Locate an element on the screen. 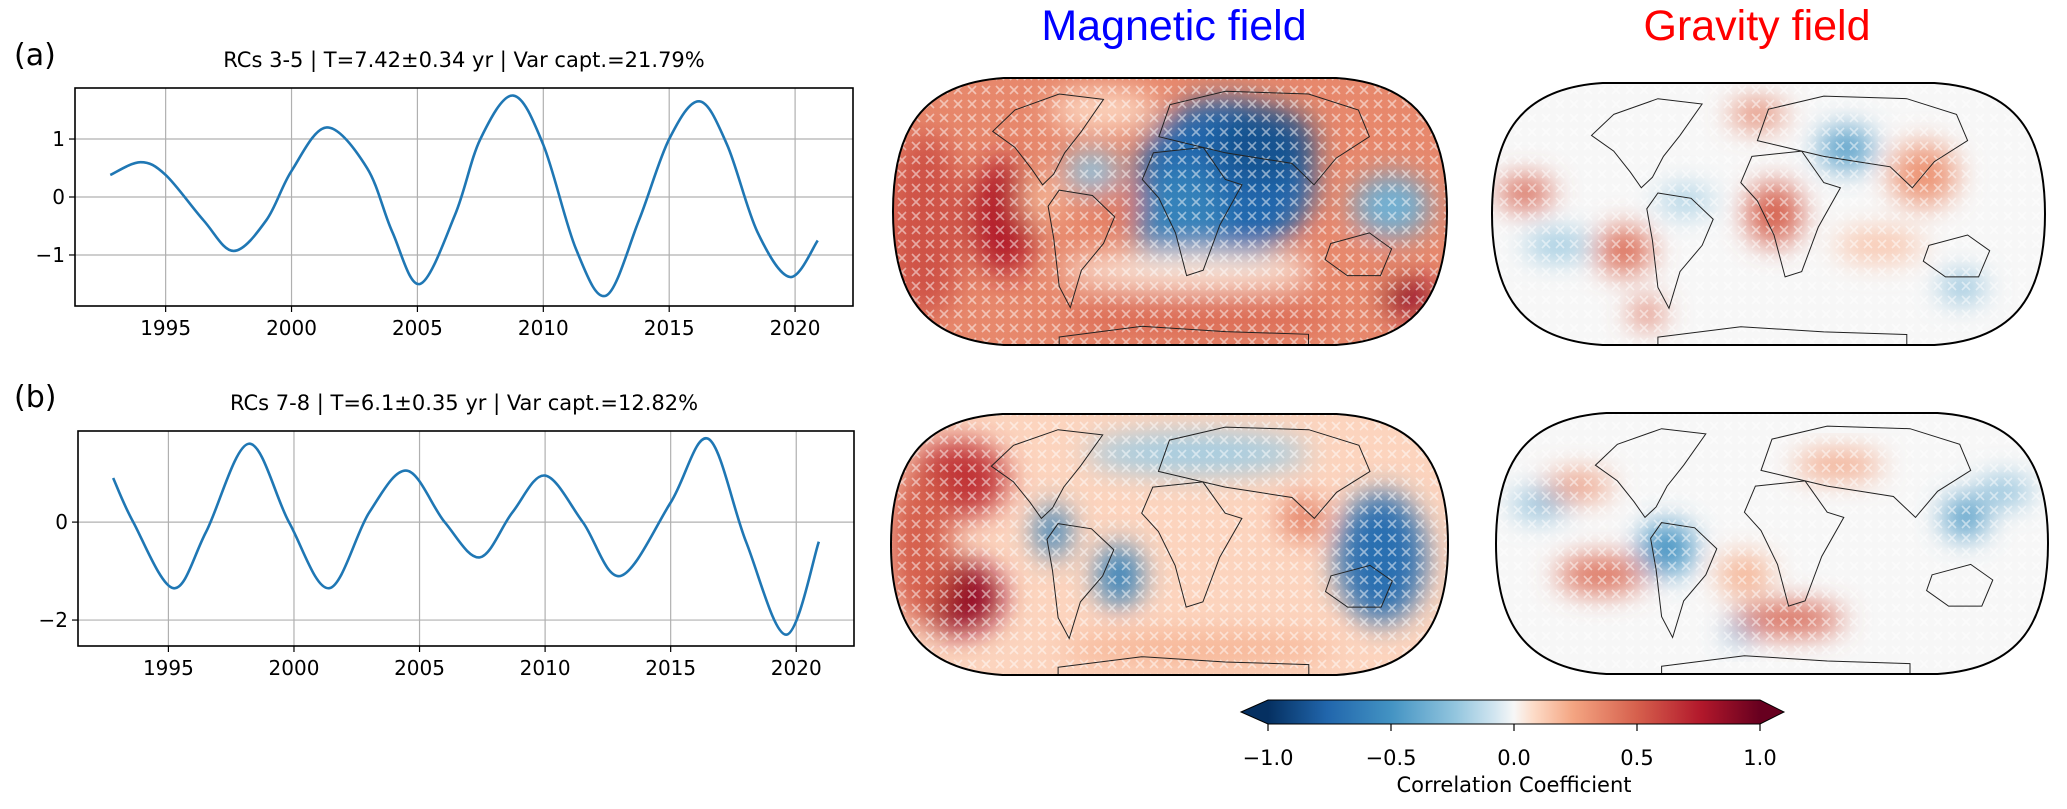  line-plot-b: 1995 2000 2005 2010 2015 2020 −2 0 is located at coordinates (447, 555).